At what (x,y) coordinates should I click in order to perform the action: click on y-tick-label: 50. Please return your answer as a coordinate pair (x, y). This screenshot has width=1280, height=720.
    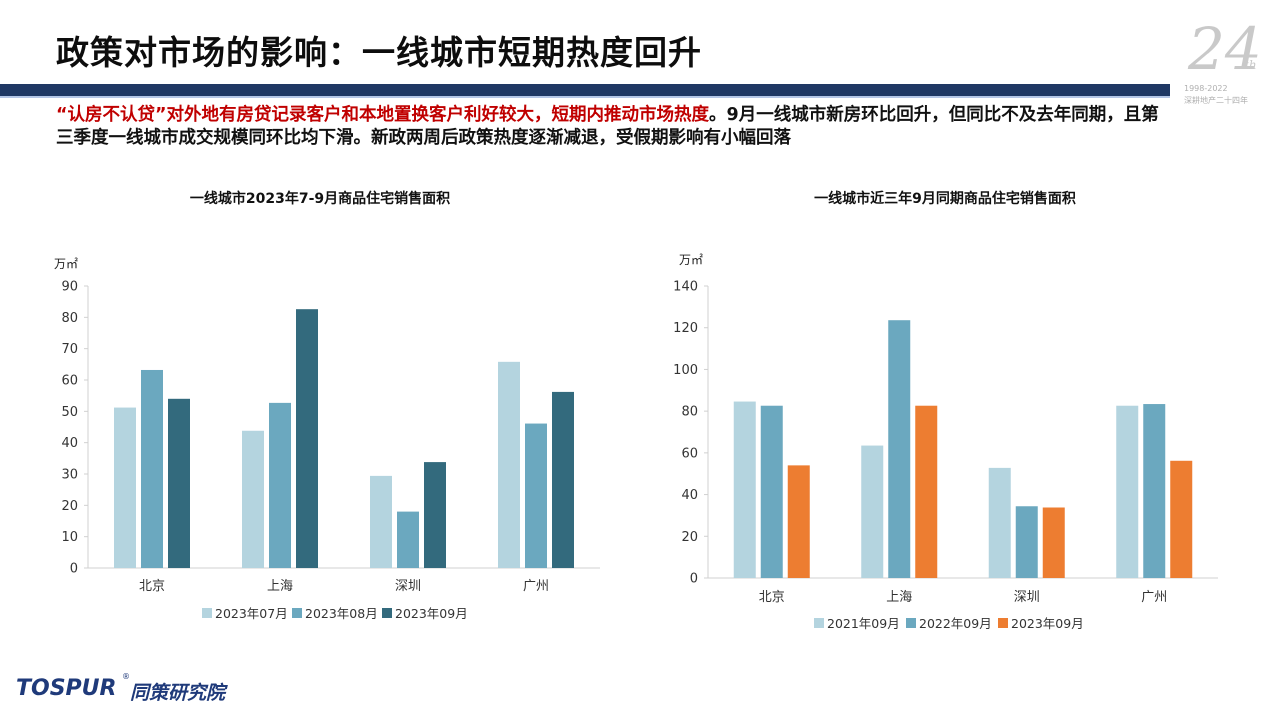
    Looking at the image, I should click on (69, 412).